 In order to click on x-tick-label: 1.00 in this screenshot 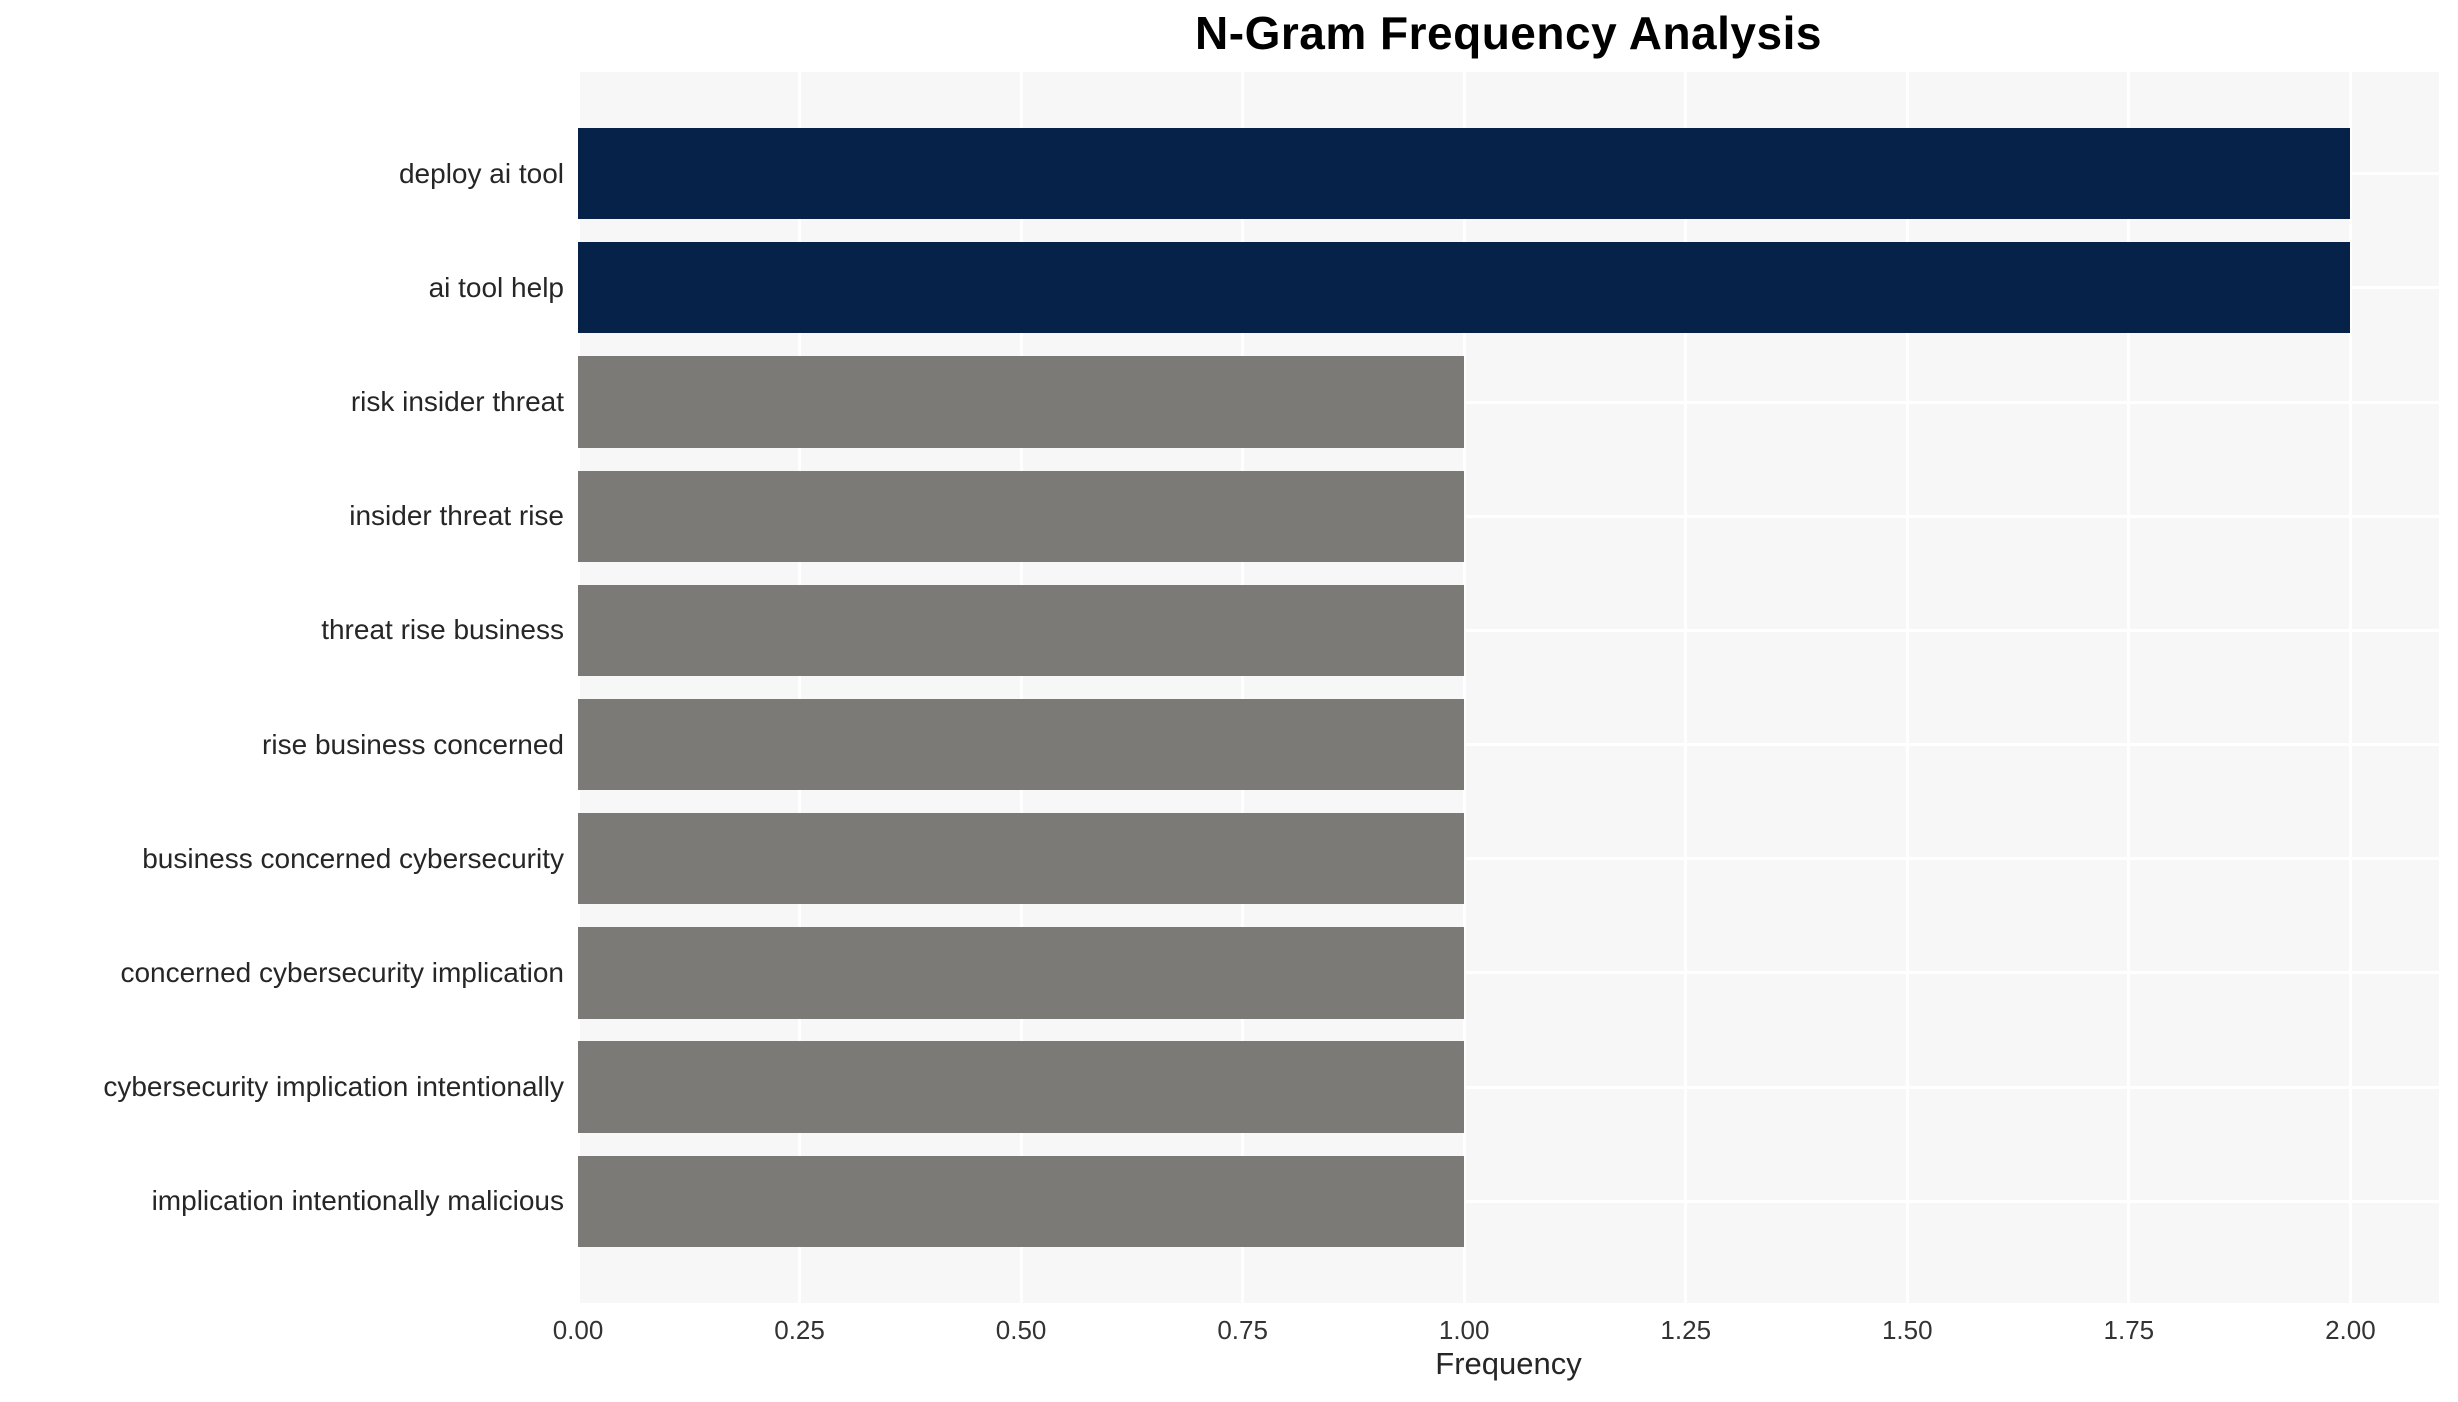, I will do `click(1464, 1330)`.